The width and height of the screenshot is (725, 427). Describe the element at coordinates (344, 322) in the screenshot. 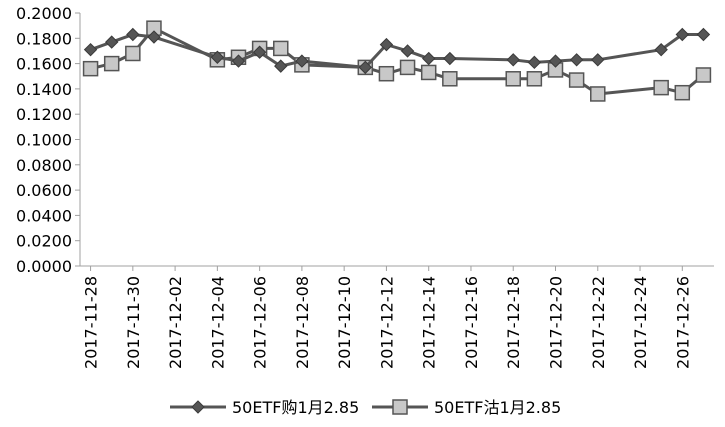

I see `x-tick-label: 2017-12-10` at that location.